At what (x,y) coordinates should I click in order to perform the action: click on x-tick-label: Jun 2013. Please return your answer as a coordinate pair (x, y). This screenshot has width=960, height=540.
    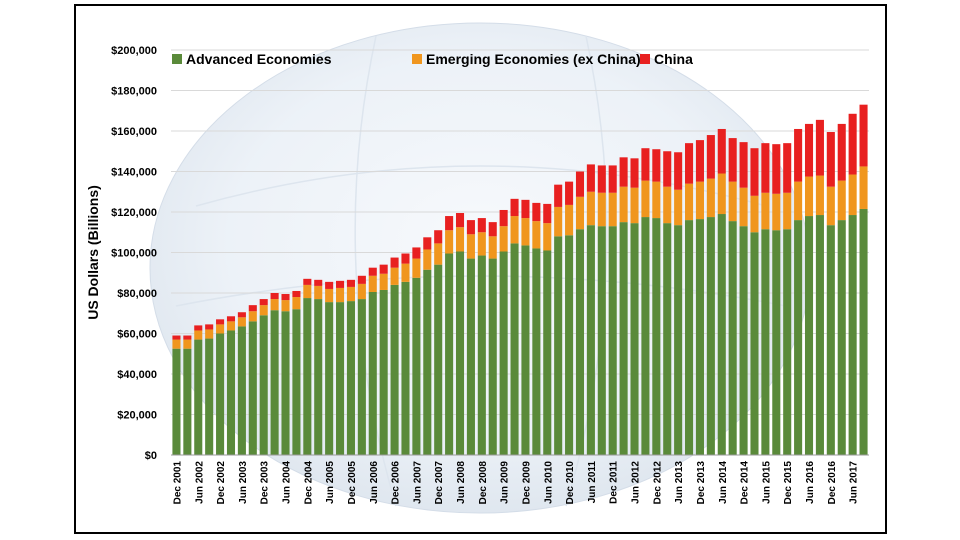
    Looking at the image, I should click on (679, 482).